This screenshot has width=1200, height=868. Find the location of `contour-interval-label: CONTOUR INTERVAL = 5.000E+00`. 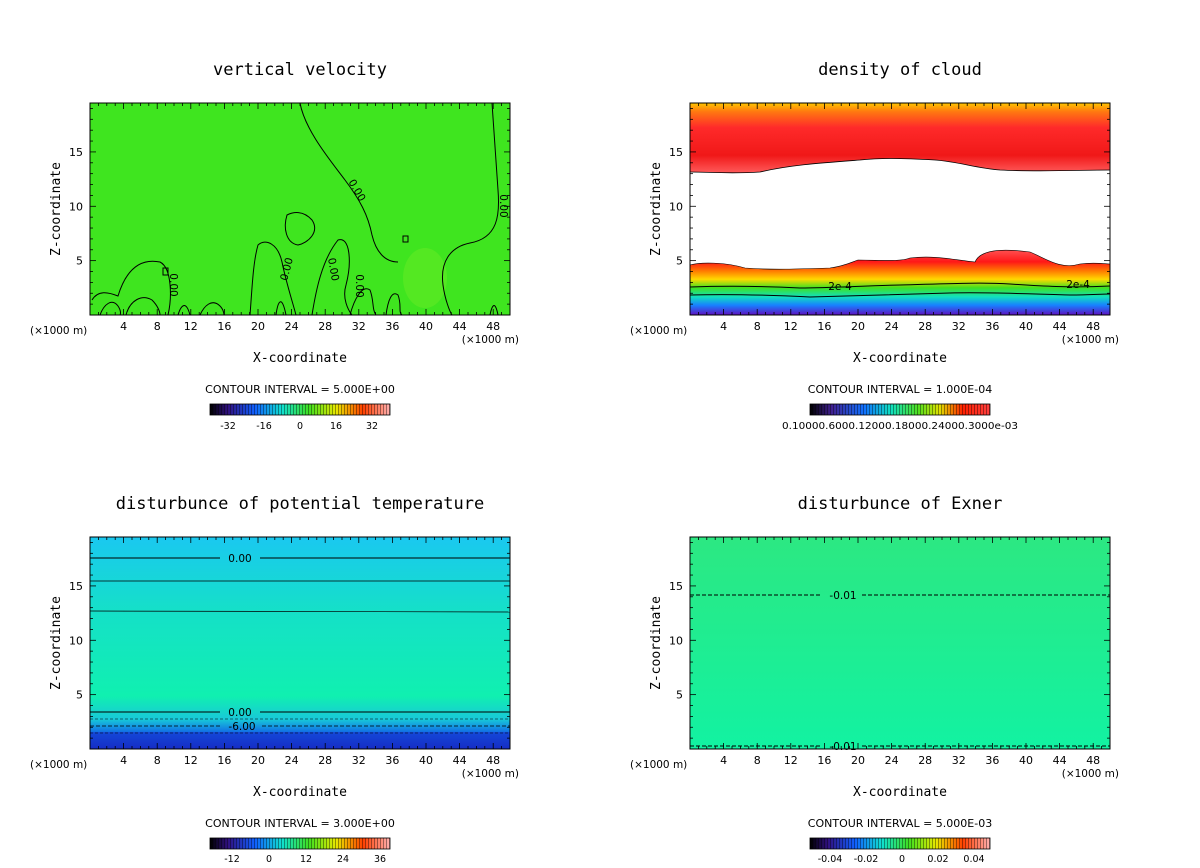

contour-interval-label: CONTOUR INTERVAL = 5.000E+00 is located at coordinates (300, 389).